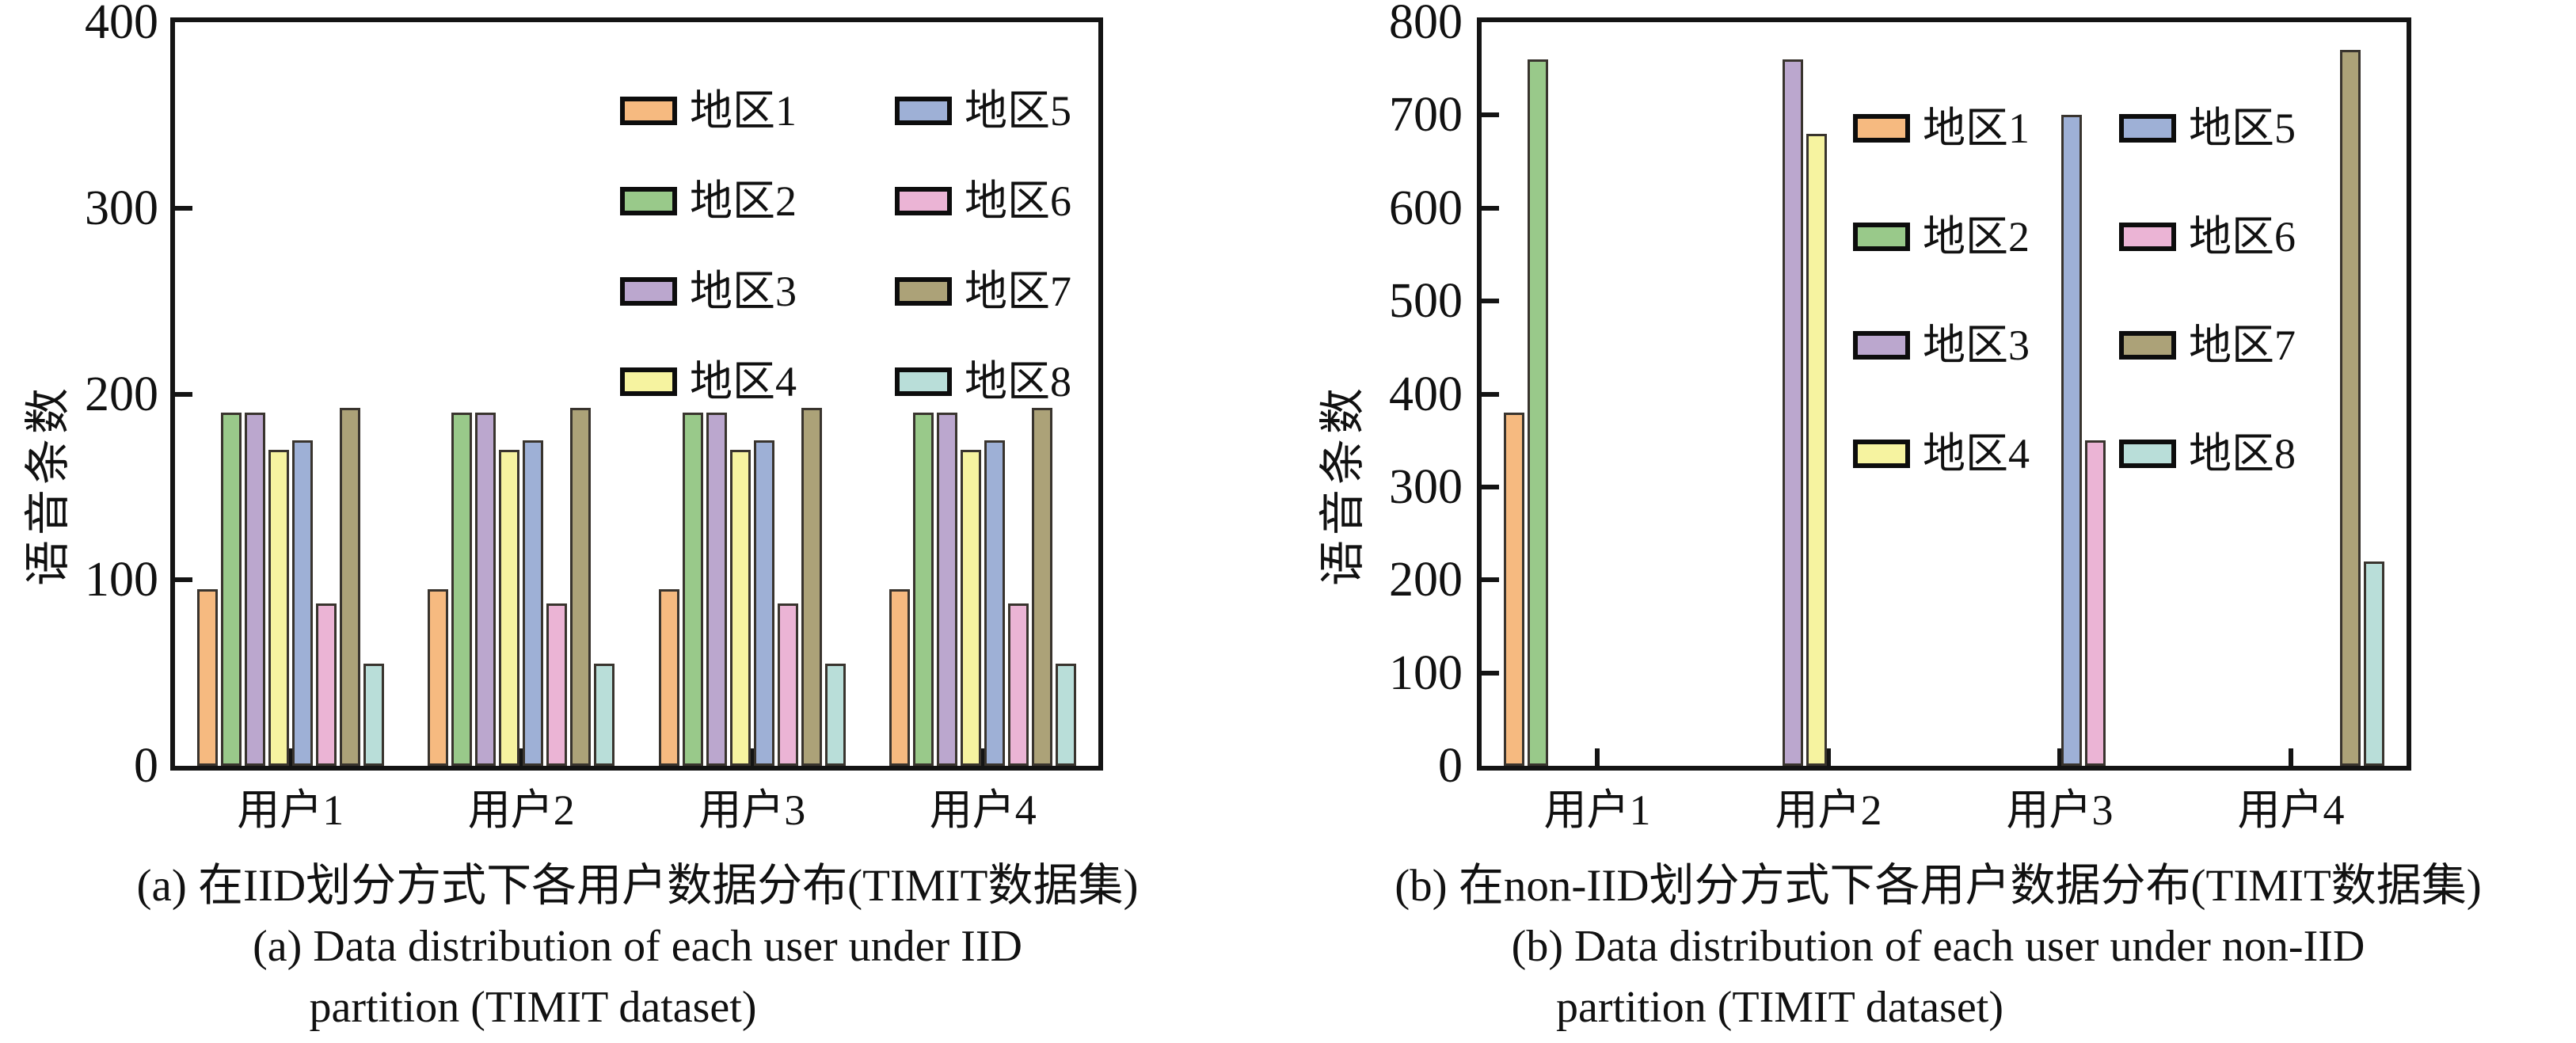  I want to click on x-axis-category-label: 用户4, so click(2291, 810).